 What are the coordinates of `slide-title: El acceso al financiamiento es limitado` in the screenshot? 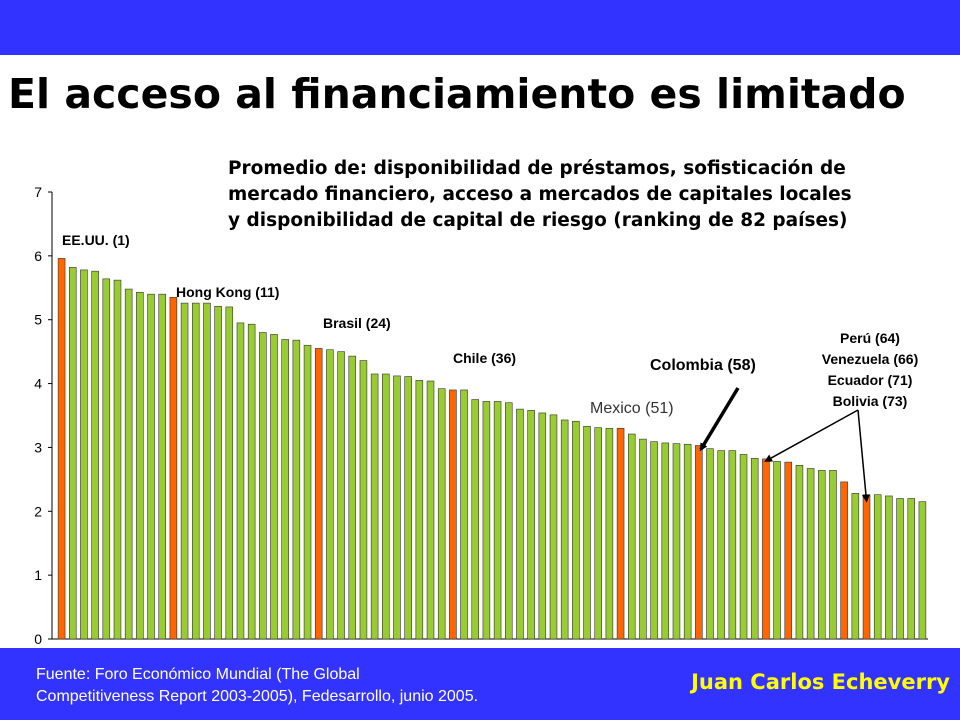 It's located at (457, 94).